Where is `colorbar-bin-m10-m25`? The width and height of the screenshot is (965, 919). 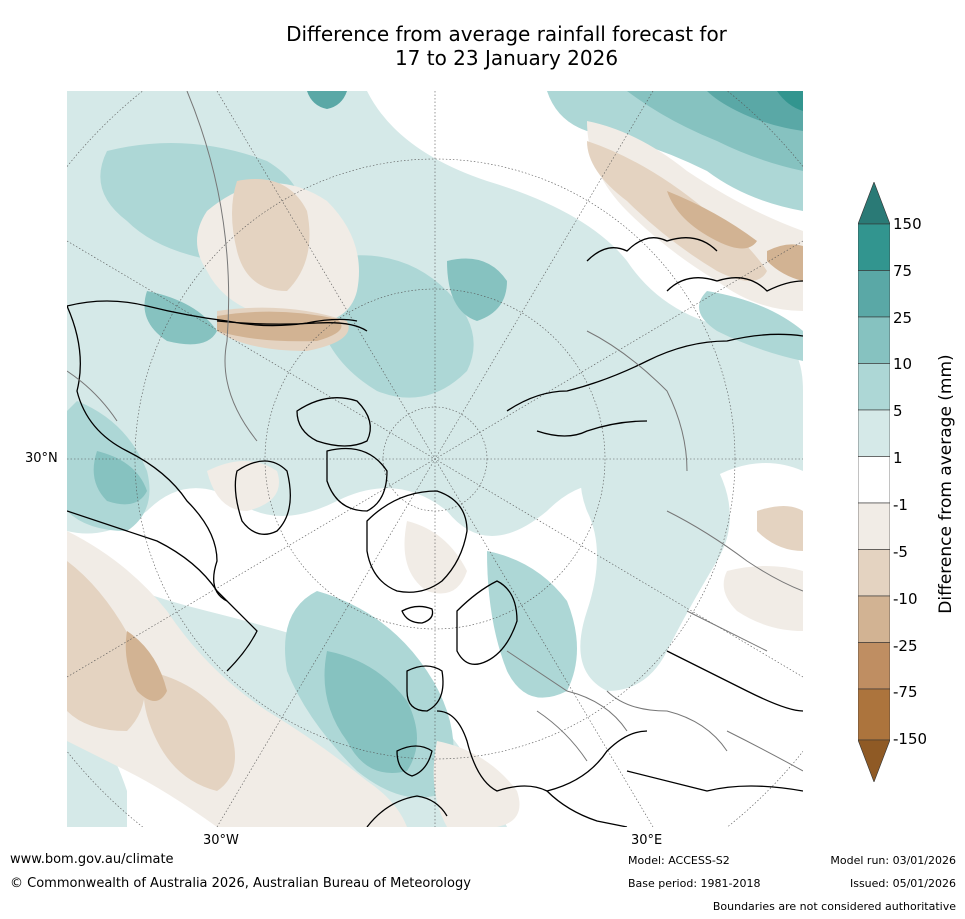
colorbar-bin-m10-m25 is located at coordinates (874, 619).